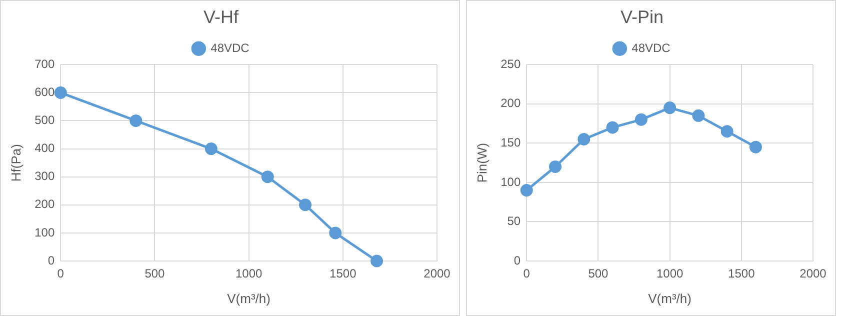 The width and height of the screenshot is (844, 320). I want to click on y-axis-title: Pin(W), so click(482, 162).